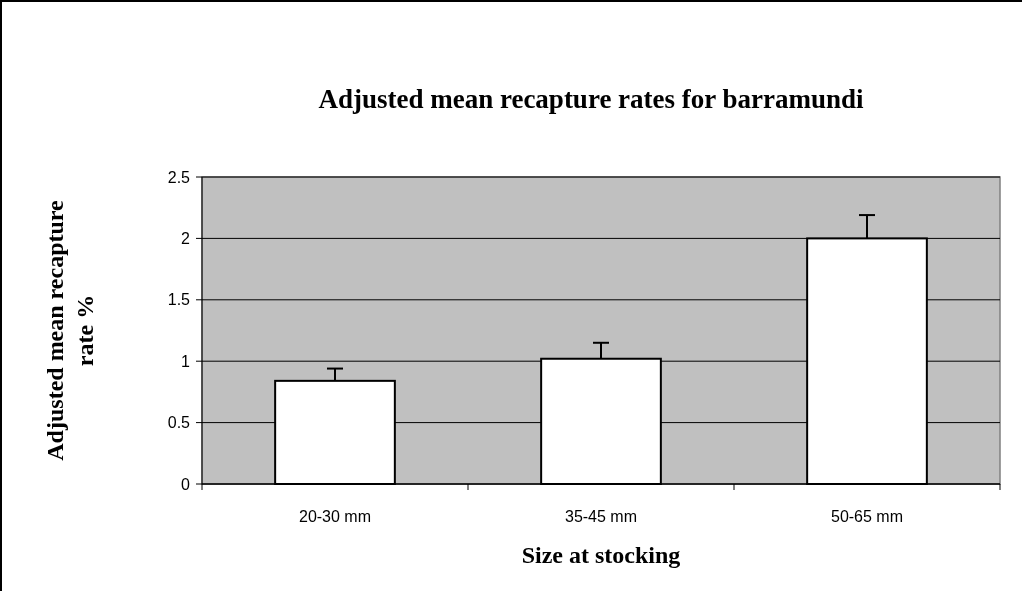 The image size is (1022, 591). I want to click on x-tick-label: 35-45 mm, so click(601, 516).